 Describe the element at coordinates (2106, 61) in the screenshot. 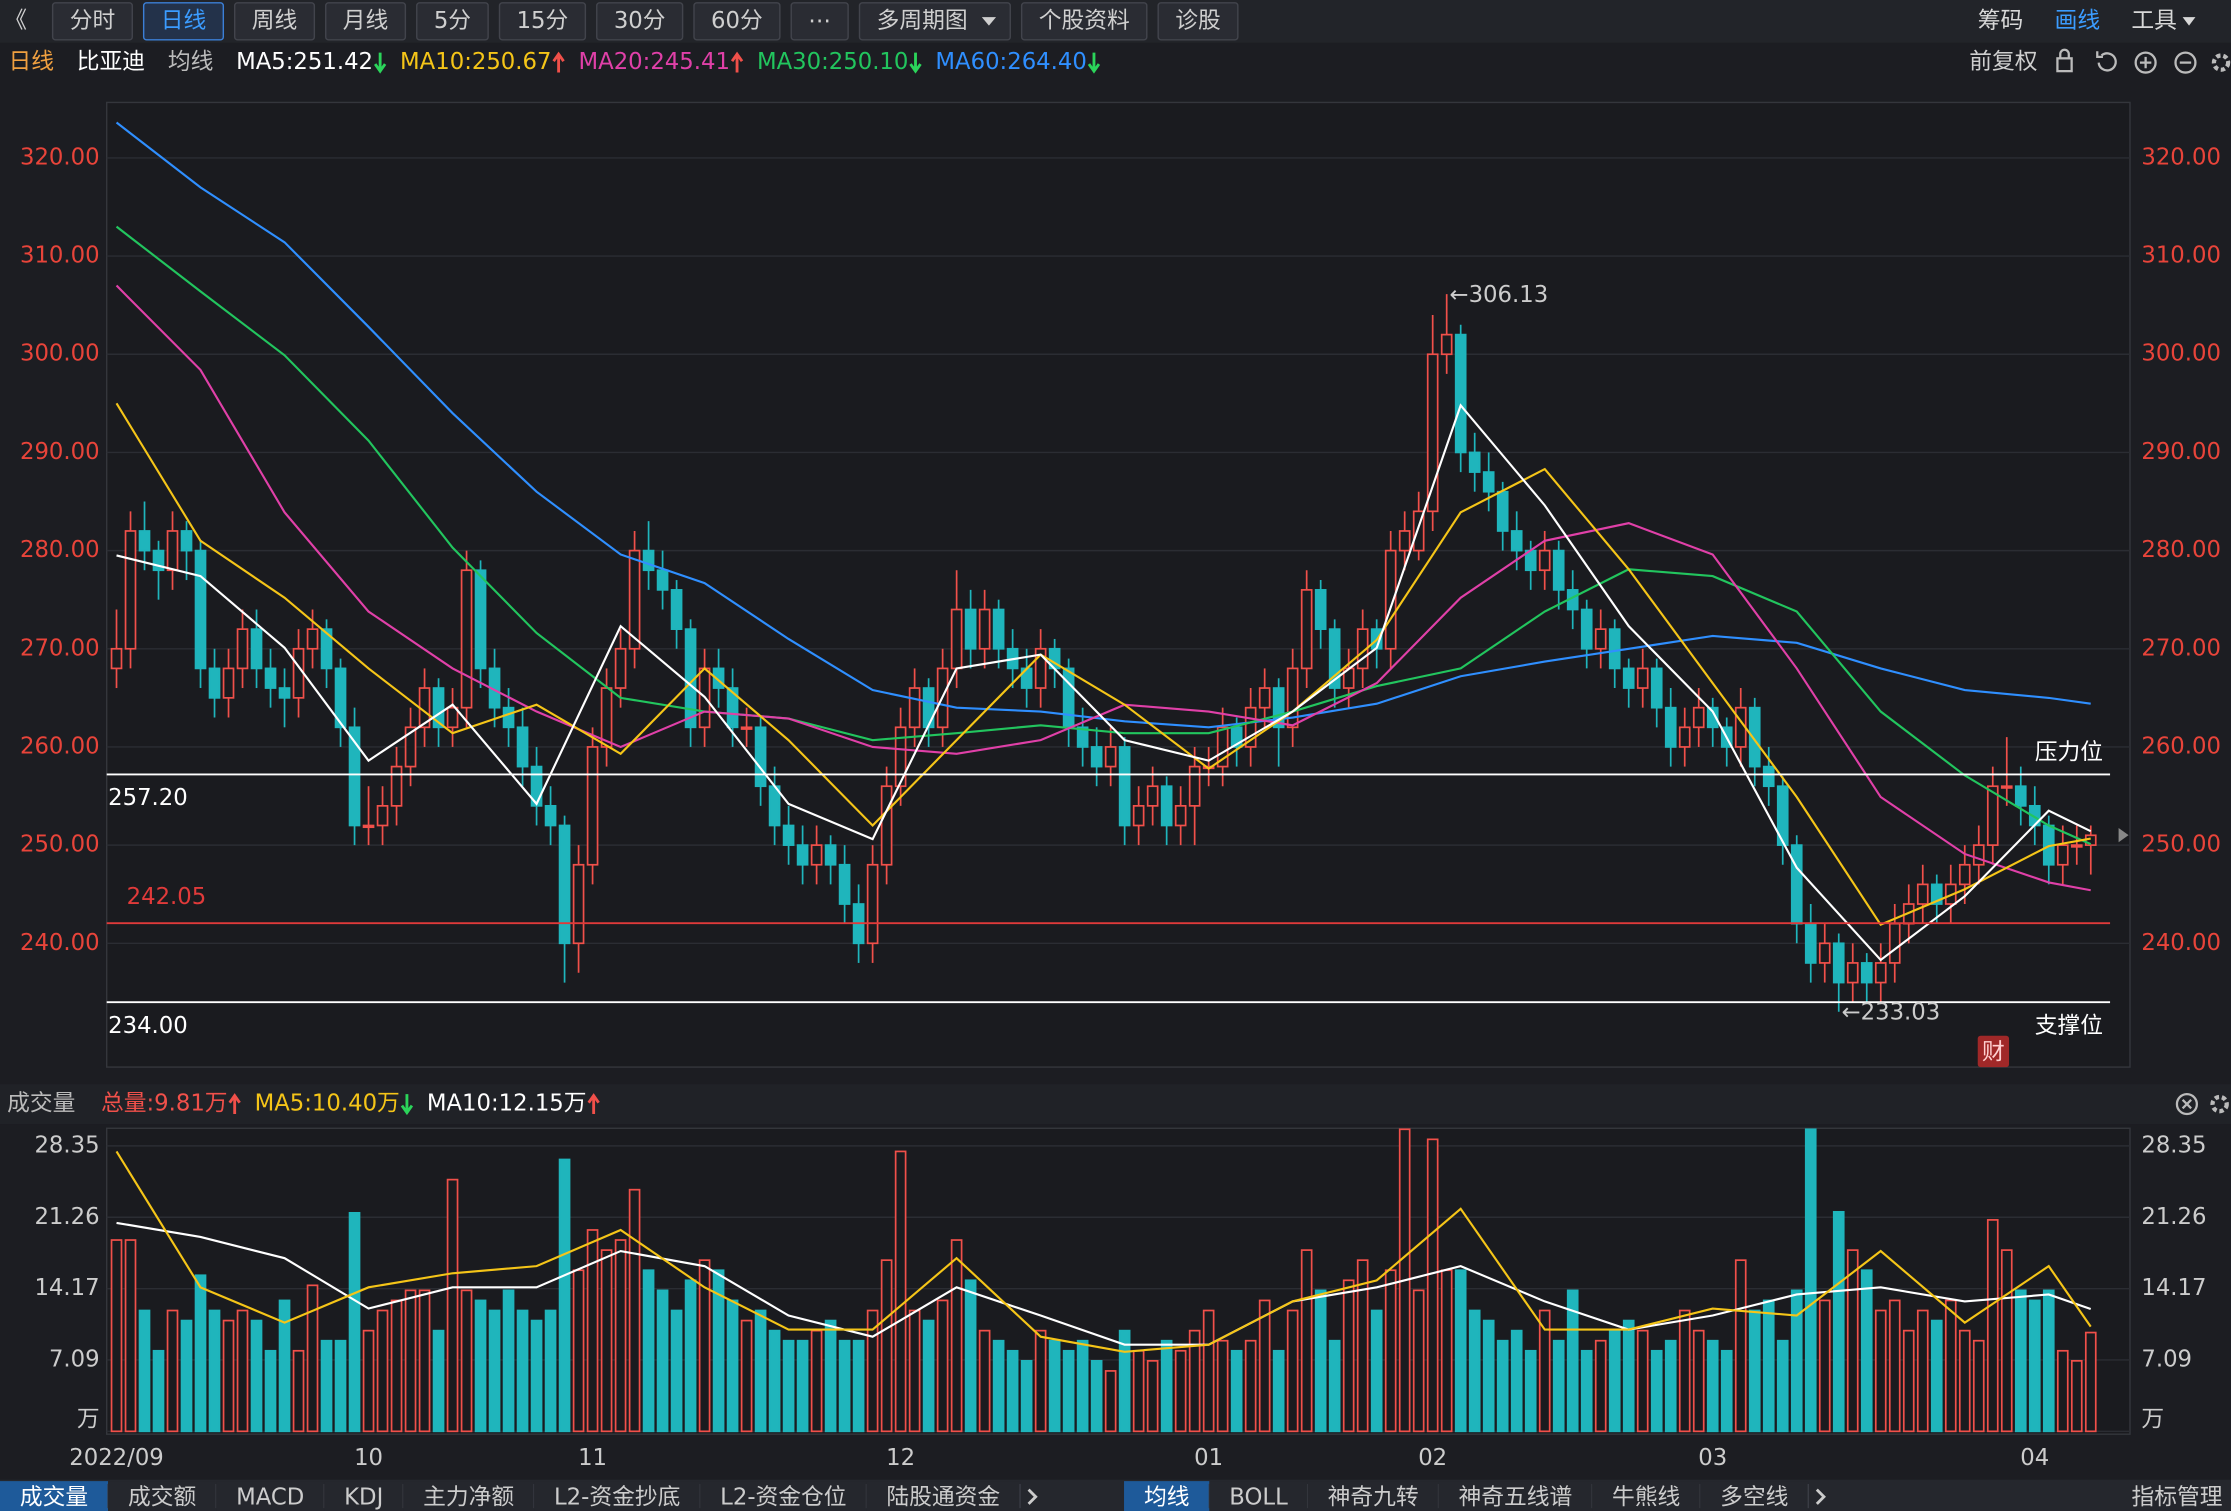

I see `undo-icon` at that location.